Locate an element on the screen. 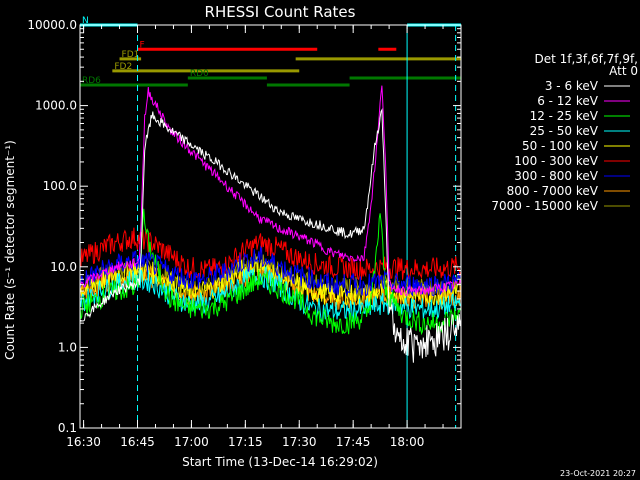 Image resolution: width=640 pixels, height=480 pixels. y-tick-label: 1000.0 is located at coordinates (56, 106).